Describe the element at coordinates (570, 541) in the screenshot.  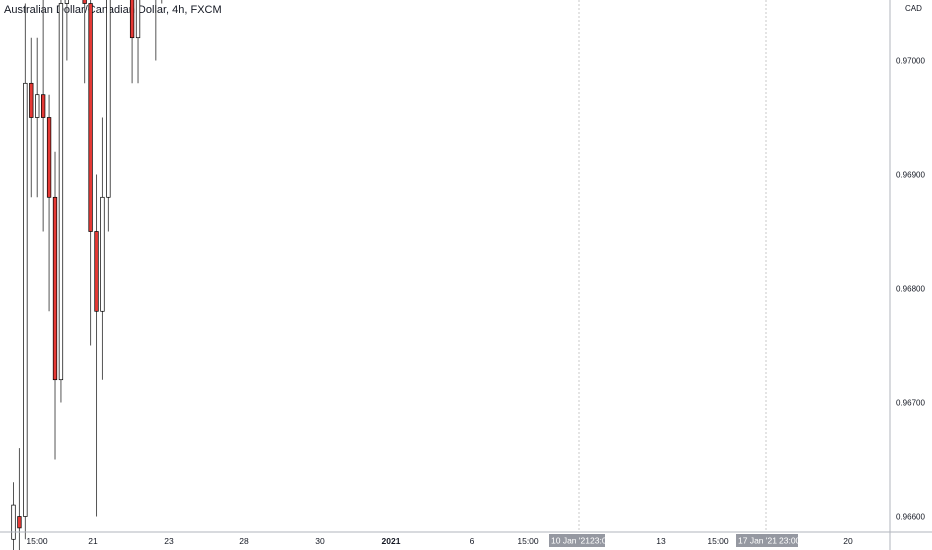
I see `date-badge-1-date: 10 Jan '21` at that location.